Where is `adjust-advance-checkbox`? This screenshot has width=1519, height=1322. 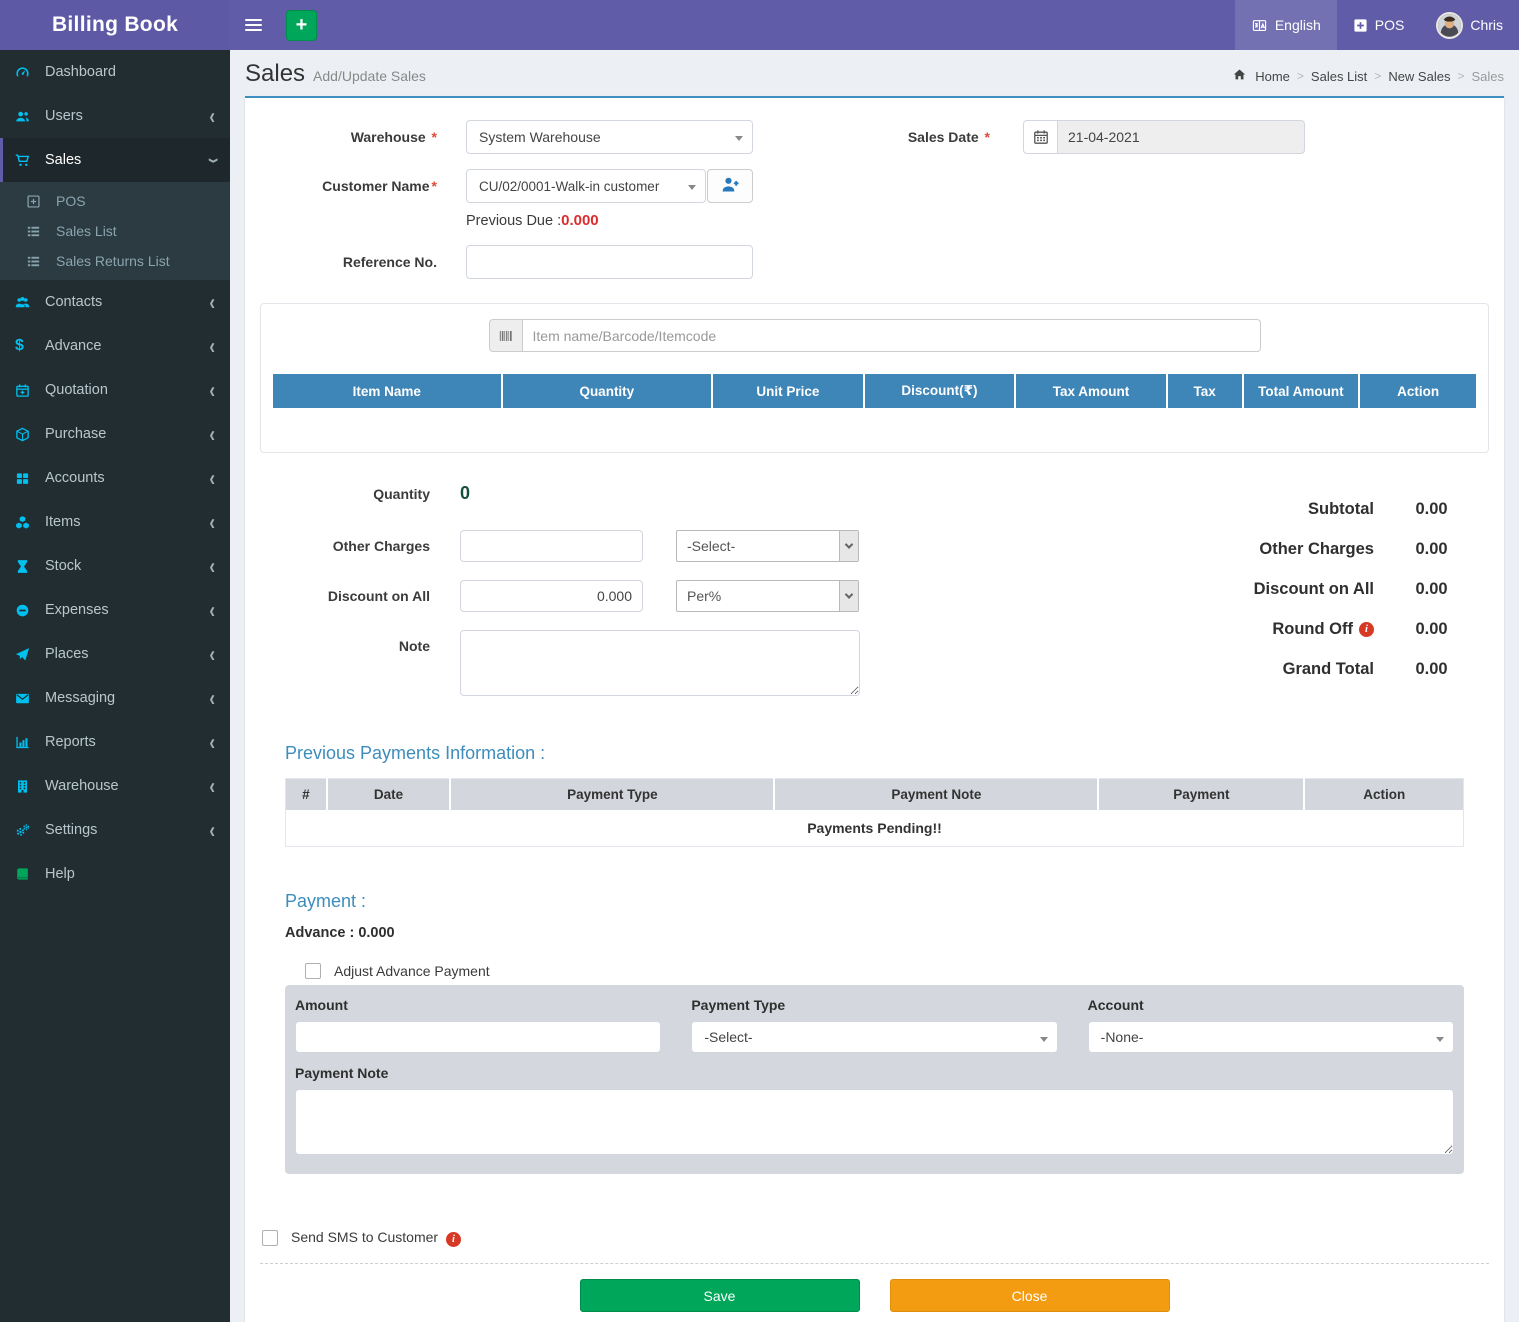
adjust-advance-checkbox is located at coordinates (313, 971).